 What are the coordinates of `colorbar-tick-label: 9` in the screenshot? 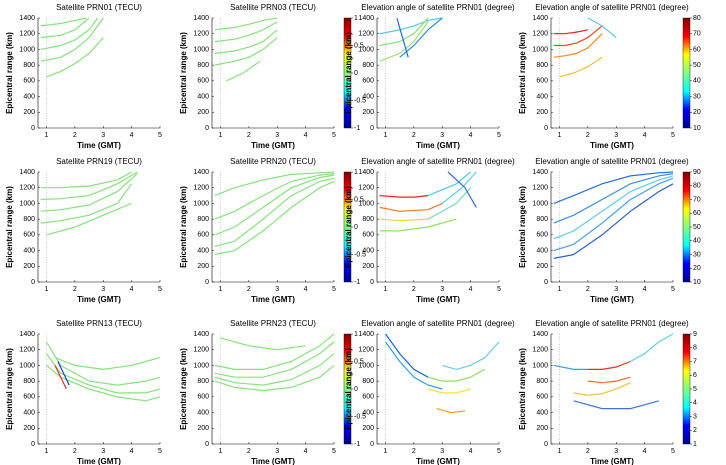 It's located at (695, 334).